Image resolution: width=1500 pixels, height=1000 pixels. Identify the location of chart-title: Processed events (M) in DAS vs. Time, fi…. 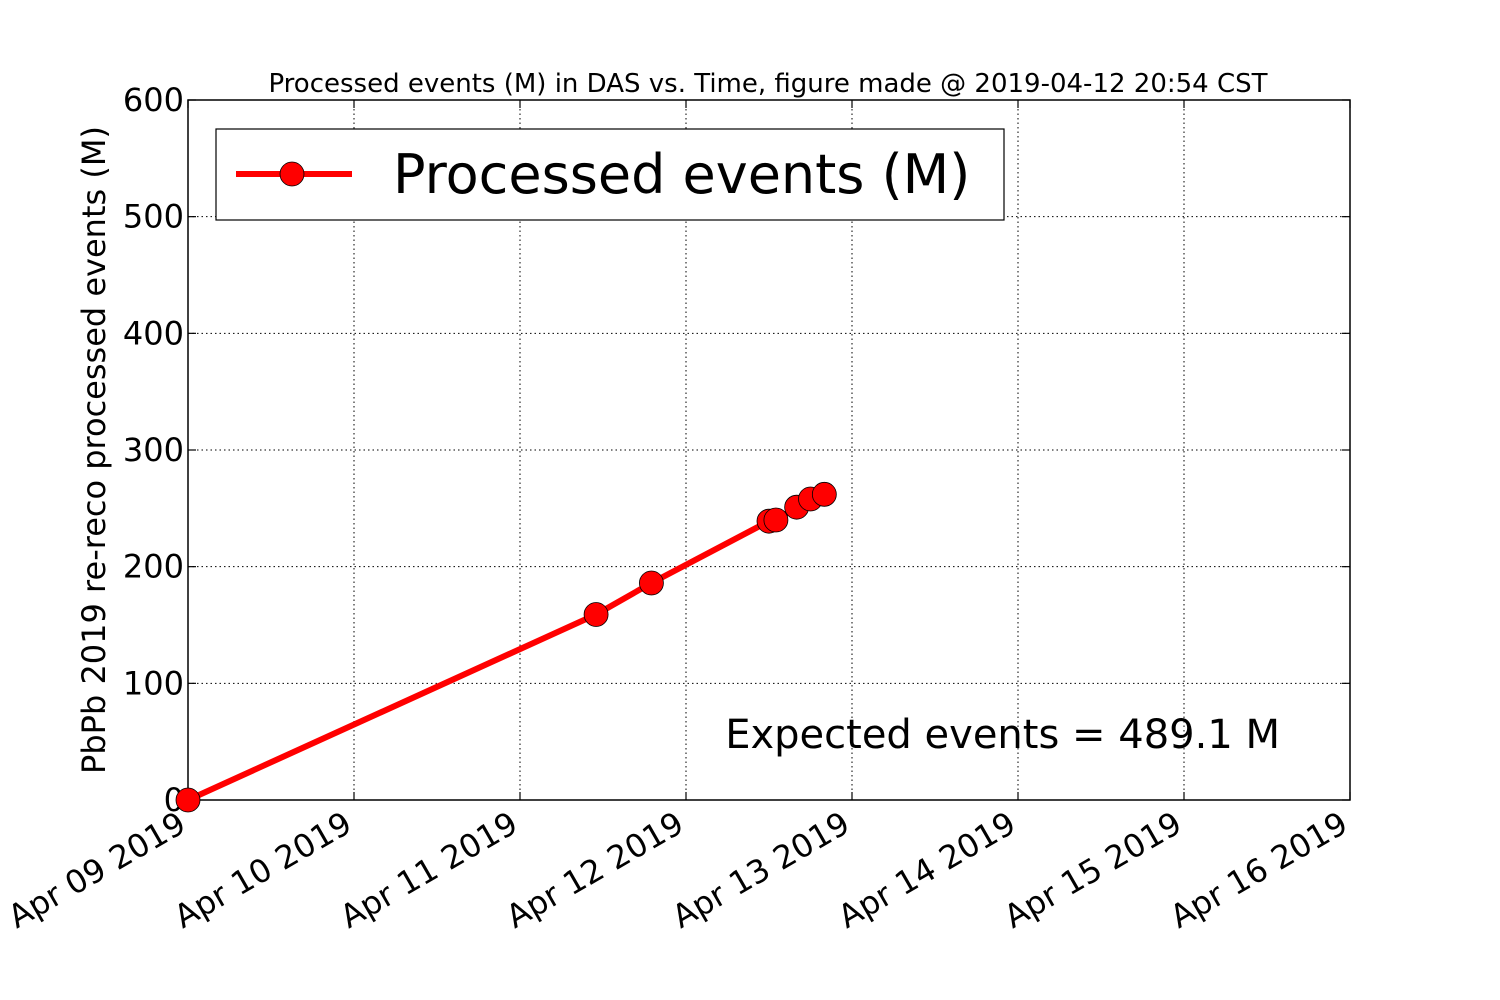
(767, 84).